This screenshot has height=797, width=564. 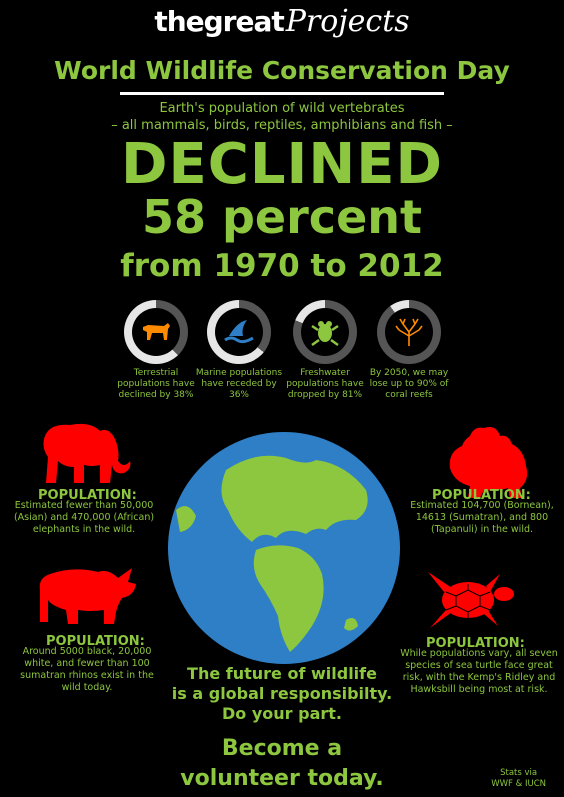 What do you see at coordinates (87, 495) in the screenshot?
I see `elephant-population-title: POPULATION:` at bounding box center [87, 495].